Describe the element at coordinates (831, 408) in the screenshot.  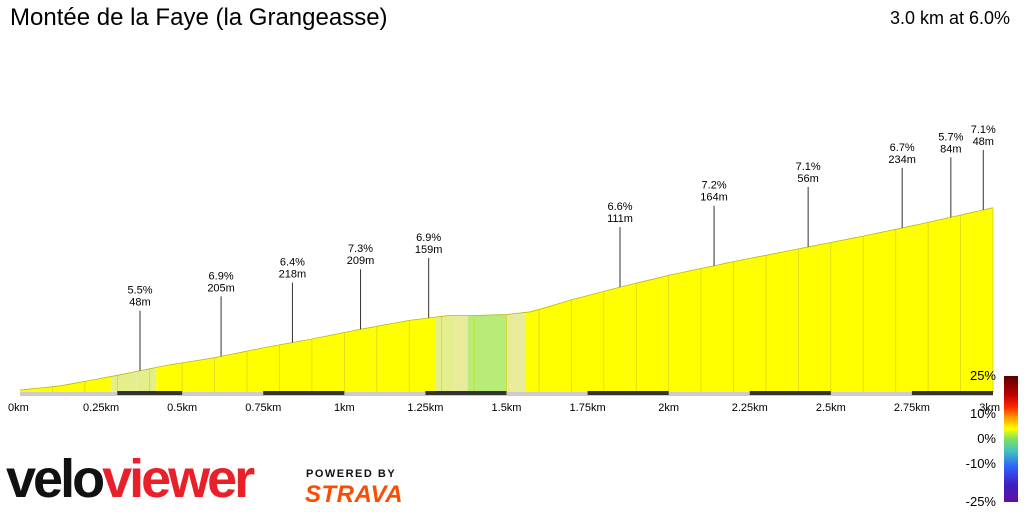
I see `x-tick-label: 2.5km` at that location.